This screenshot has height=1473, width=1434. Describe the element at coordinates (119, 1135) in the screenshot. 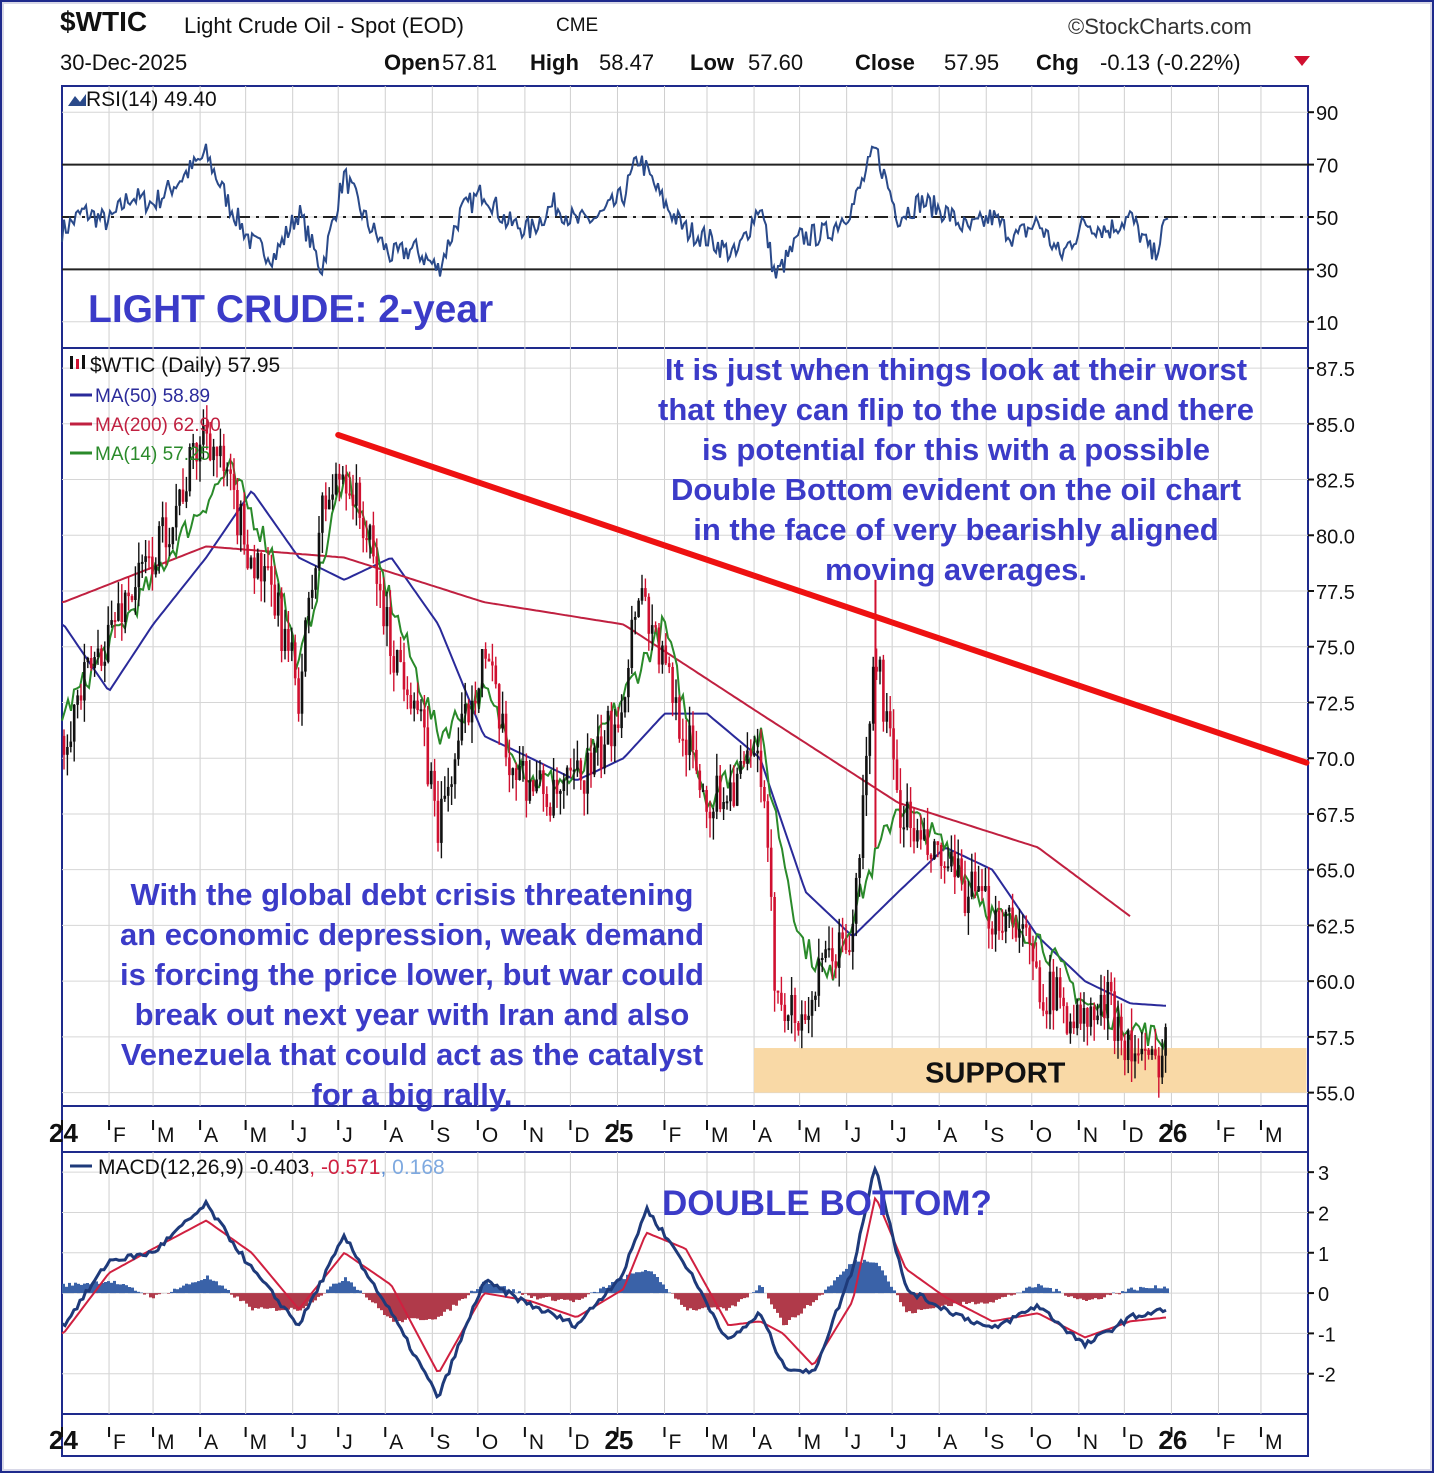

I see `price-x-tick-label: F` at that location.